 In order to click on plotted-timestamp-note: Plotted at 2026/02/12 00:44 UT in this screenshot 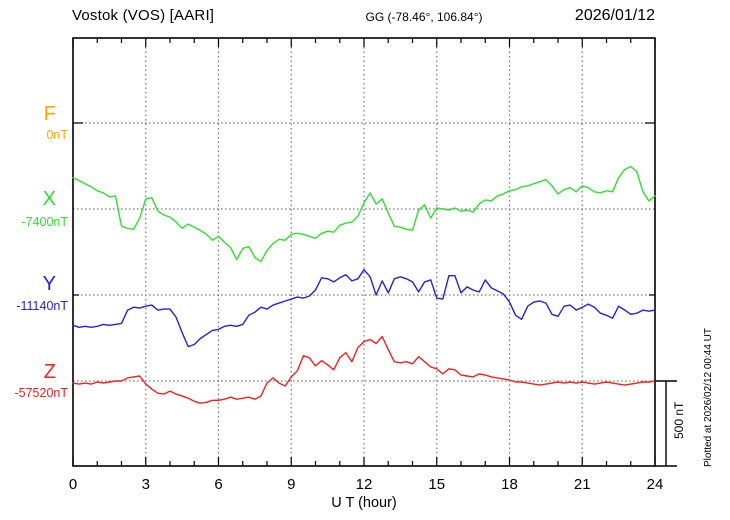, I will do `click(708, 397)`.